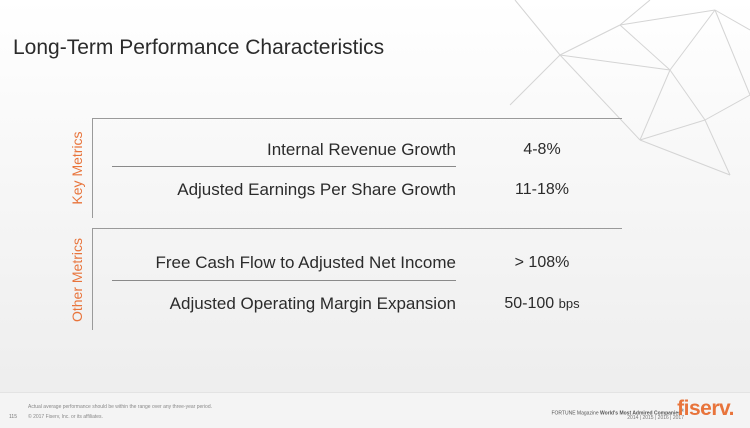 Image resolution: width=750 pixels, height=428 pixels. What do you see at coordinates (542, 189) in the screenshot?
I see `metric-value: 11-18%` at bounding box center [542, 189].